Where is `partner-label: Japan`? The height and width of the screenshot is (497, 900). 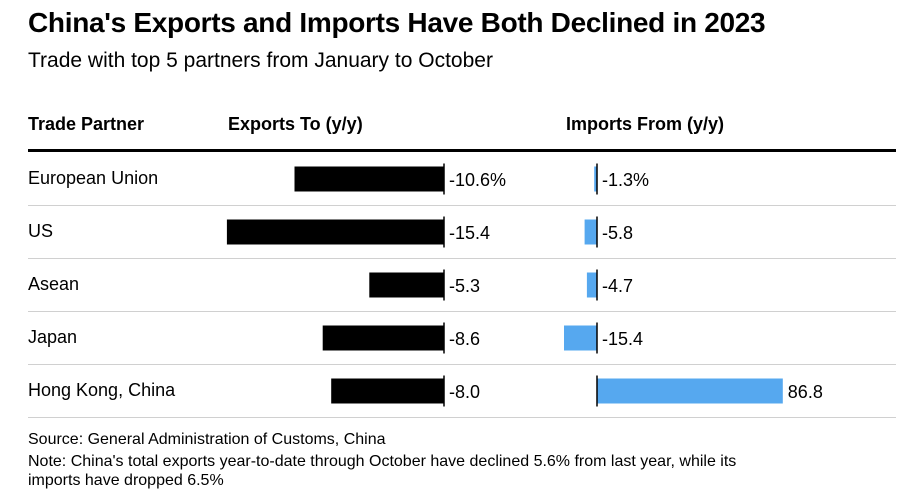
partner-label: Japan is located at coordinates (53, 337).